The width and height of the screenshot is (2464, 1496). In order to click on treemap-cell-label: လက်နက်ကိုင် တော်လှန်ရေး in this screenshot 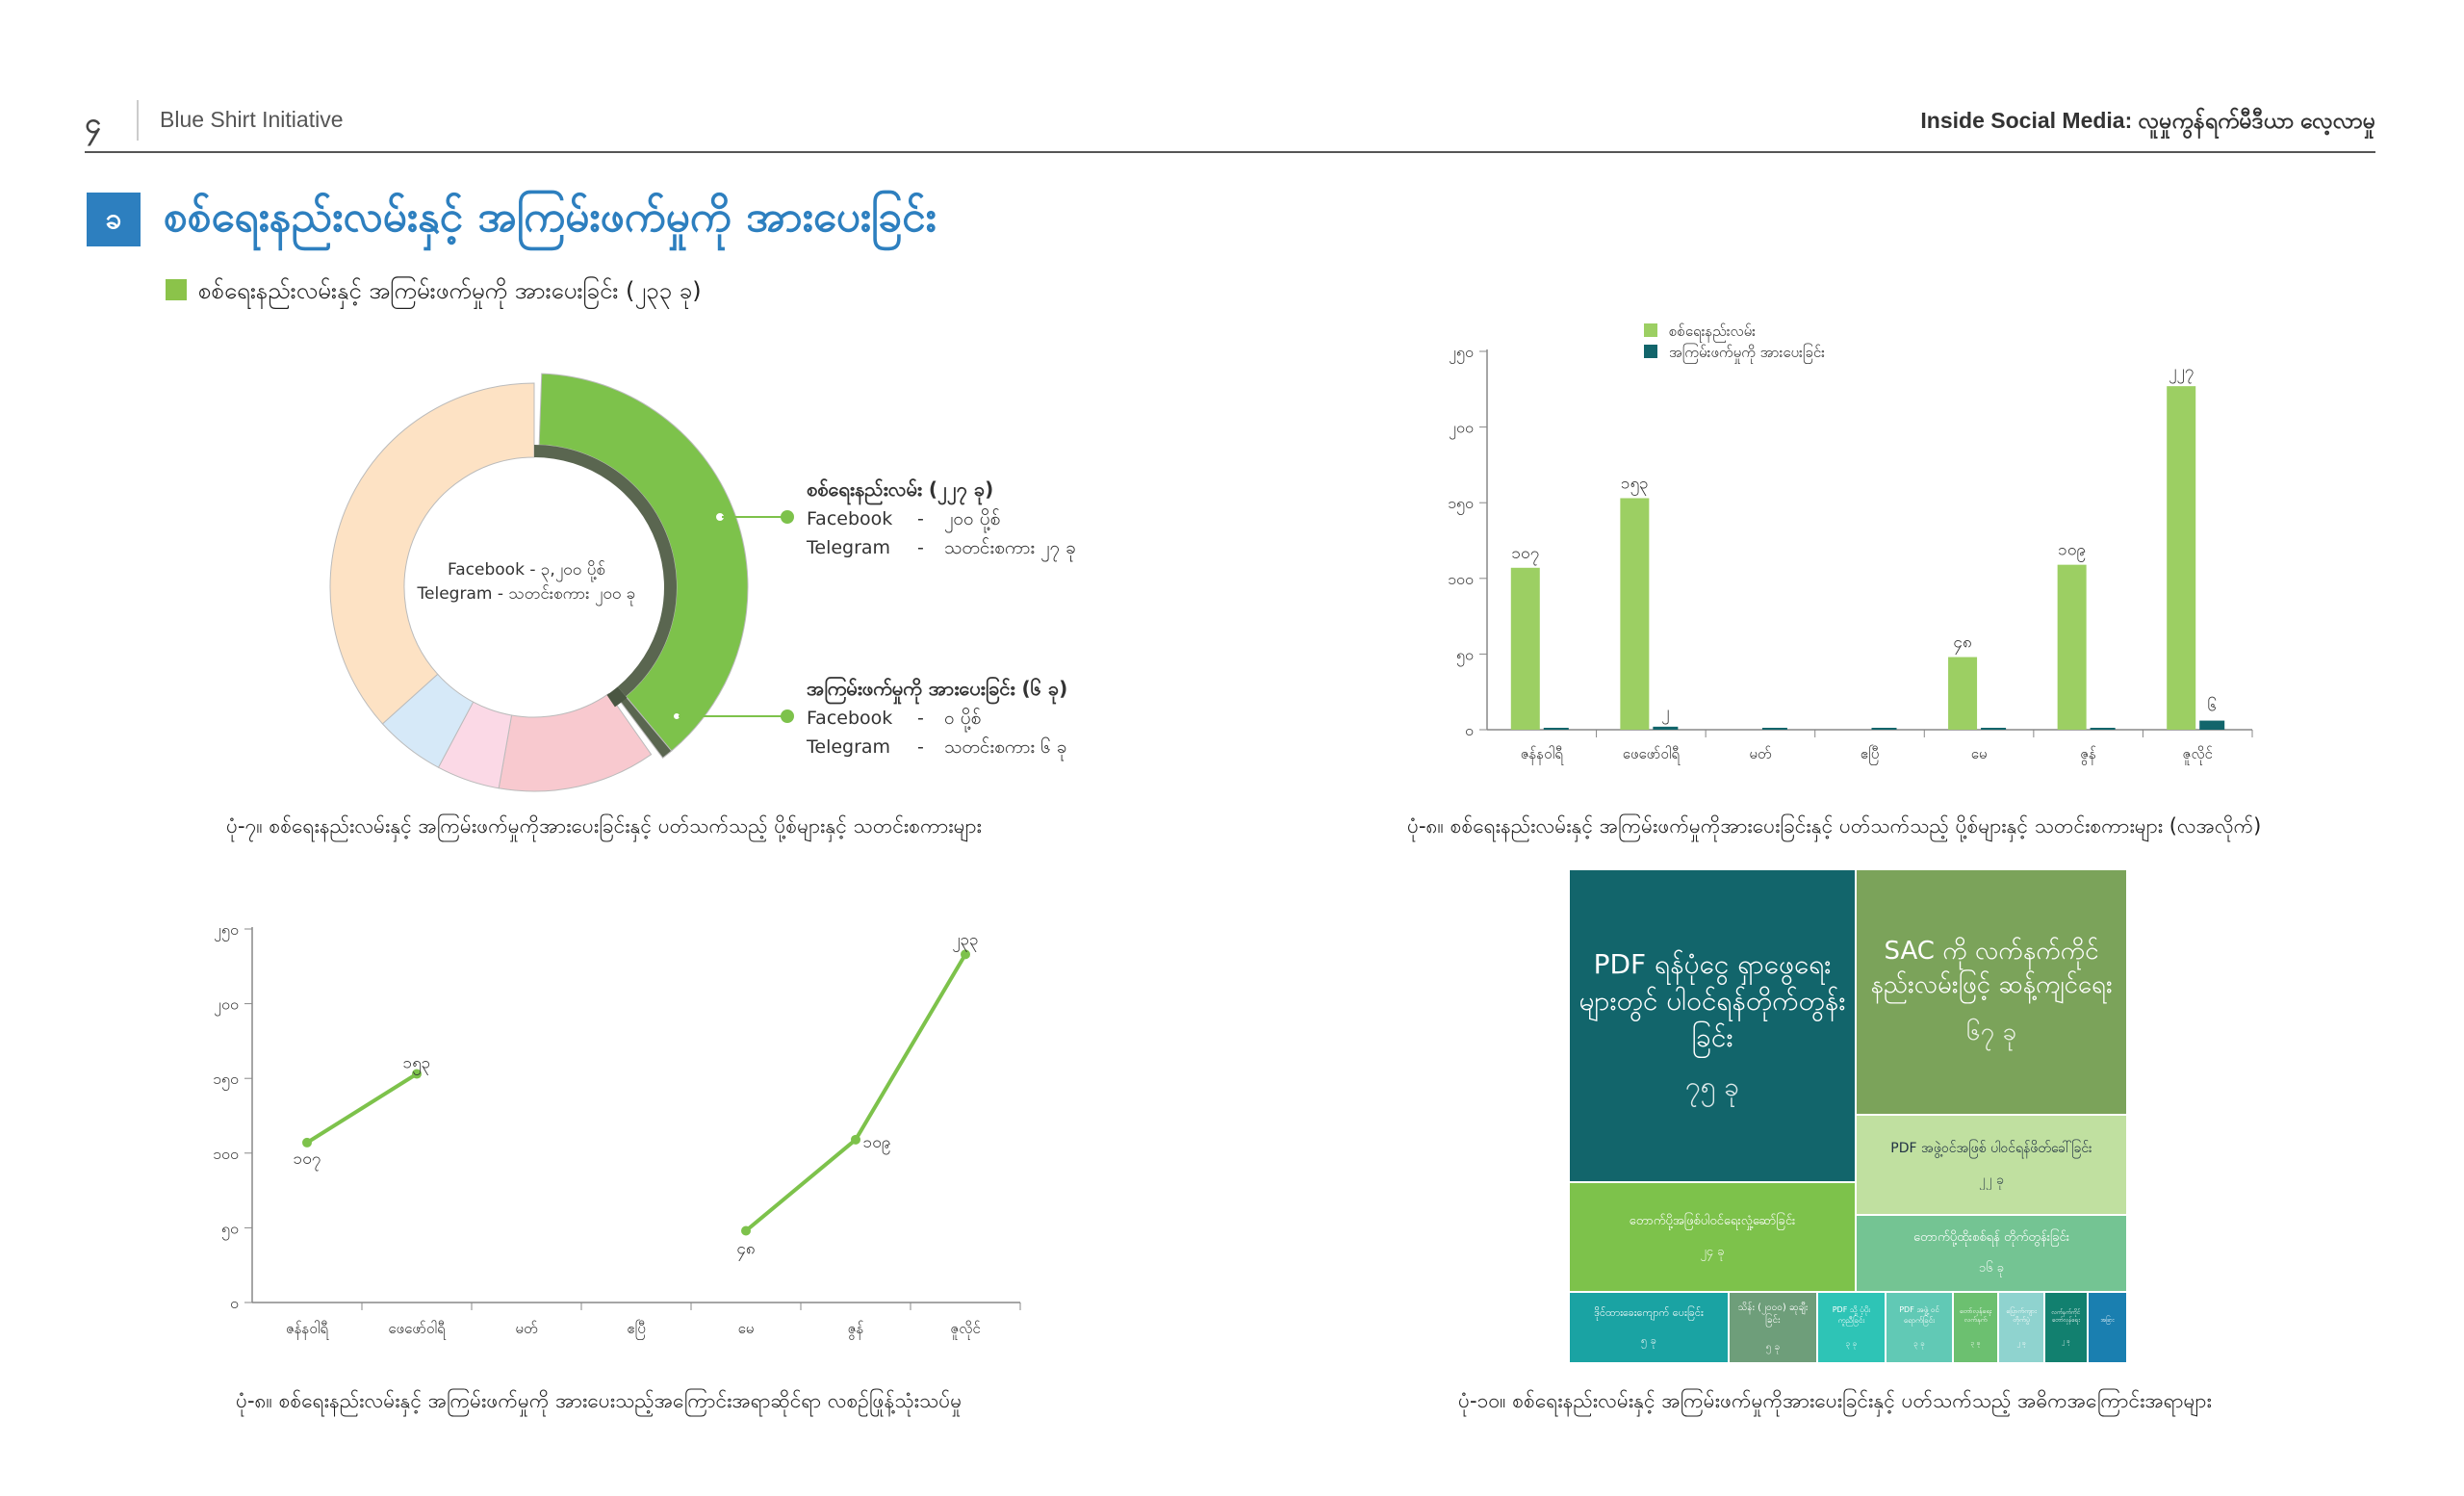, I will do `click(2066, 1316)`.